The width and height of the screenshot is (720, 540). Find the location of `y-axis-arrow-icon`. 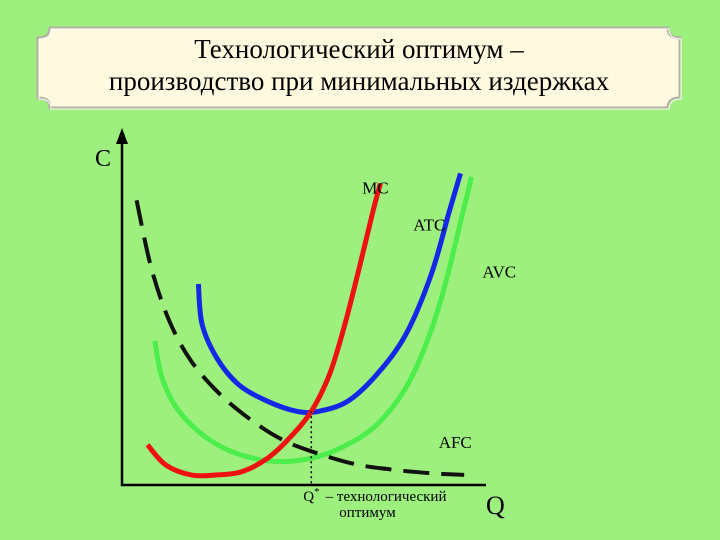

y-axis-arrow-icon is located at coordinates (122, 136).